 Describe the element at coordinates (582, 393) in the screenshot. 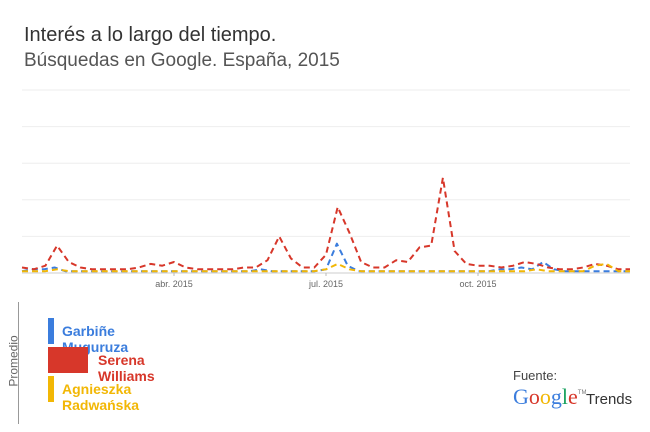

I see `trademark: TM` at that location.